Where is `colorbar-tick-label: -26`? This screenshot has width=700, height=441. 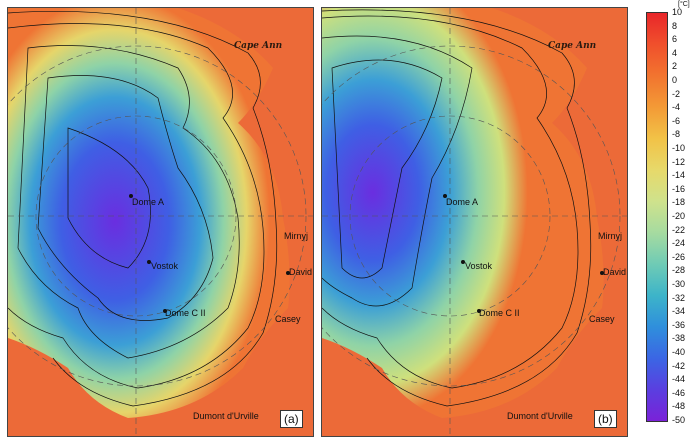
colorbar-tick-label: -26 is located at coordinates (679, 256).